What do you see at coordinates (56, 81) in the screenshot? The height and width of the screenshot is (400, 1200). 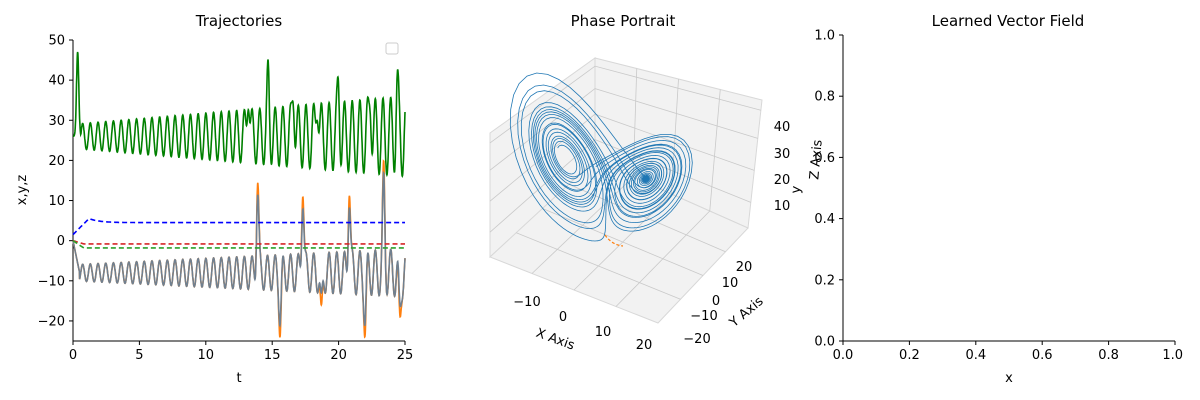 I see `y-tick-label: 40` at bounding box center [56, 81].